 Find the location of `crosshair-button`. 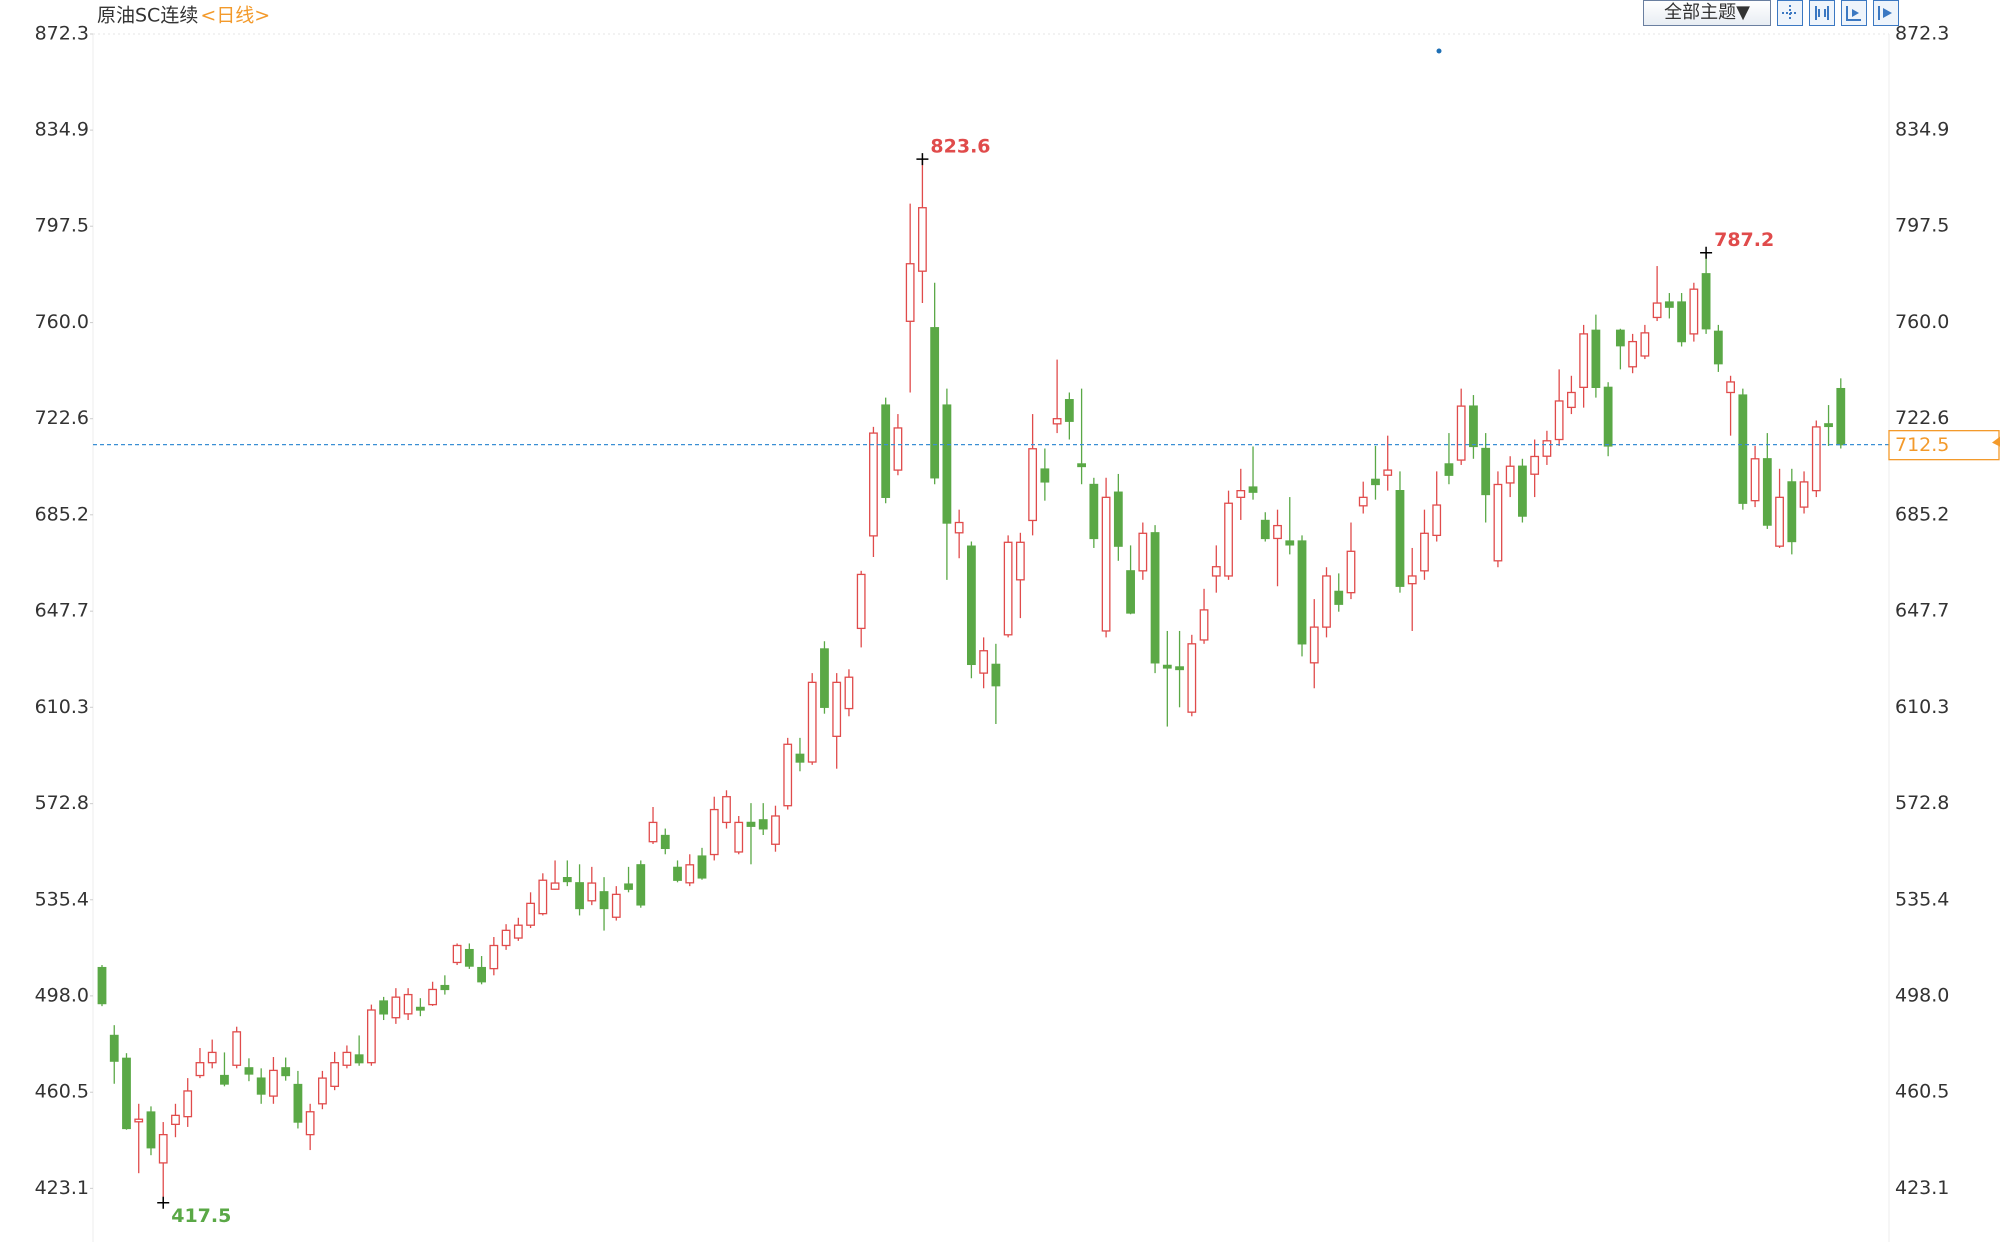

crosshair-button is located at coordinates (1790, 13).